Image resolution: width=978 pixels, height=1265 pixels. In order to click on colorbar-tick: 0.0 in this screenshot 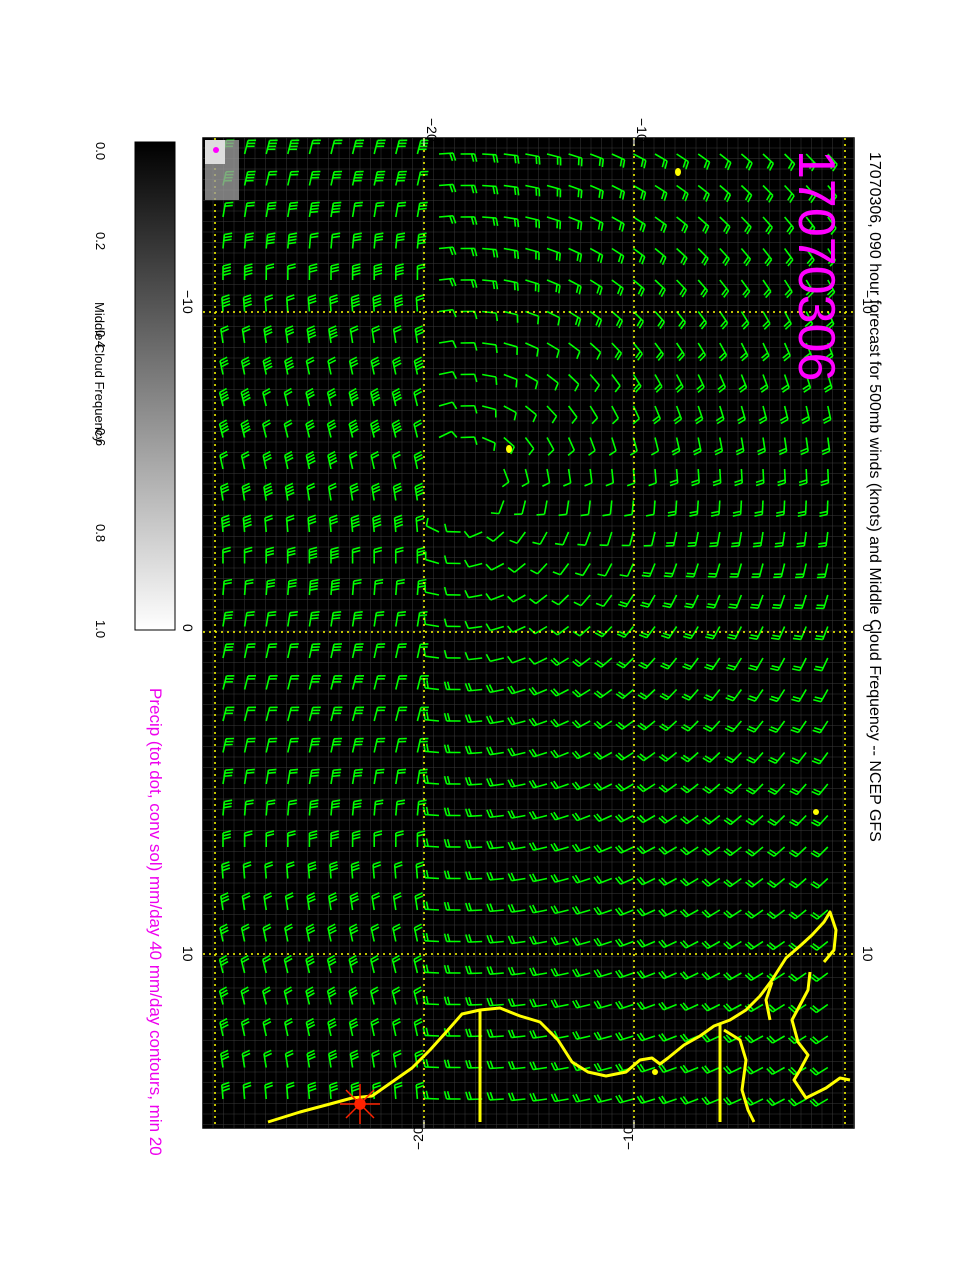, I will do `click(100, 151)`.